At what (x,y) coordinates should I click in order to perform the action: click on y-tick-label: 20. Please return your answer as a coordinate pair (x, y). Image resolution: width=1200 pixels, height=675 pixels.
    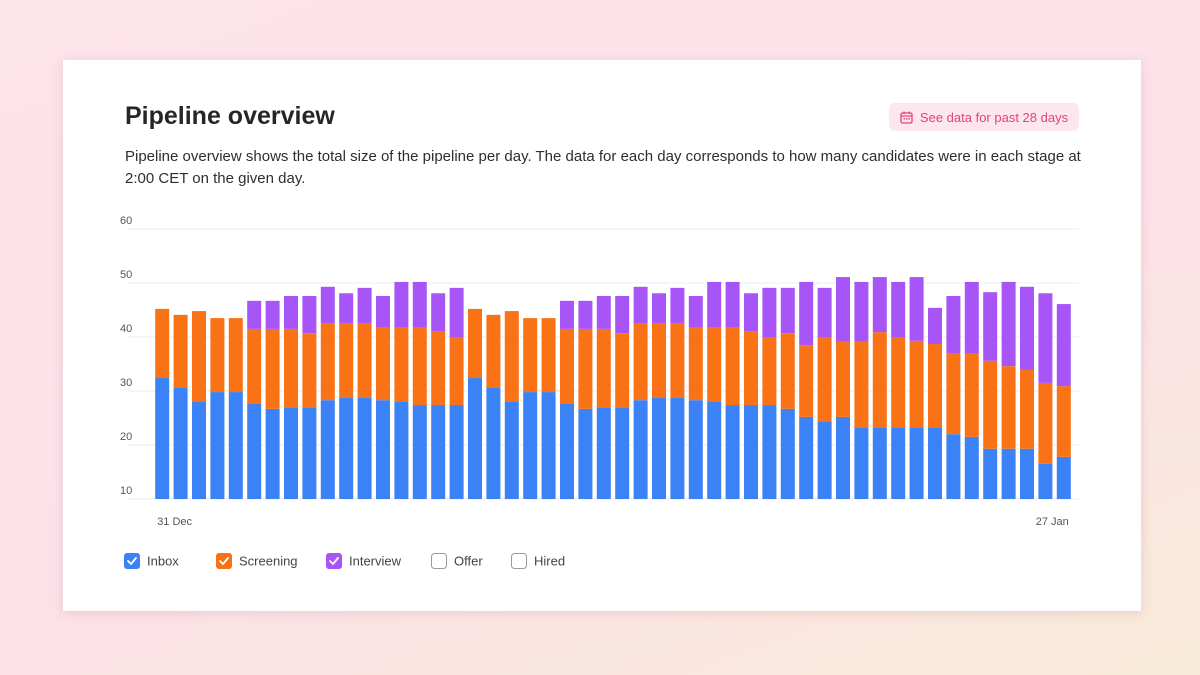
    Looking at the image, I should click on (126, 437).